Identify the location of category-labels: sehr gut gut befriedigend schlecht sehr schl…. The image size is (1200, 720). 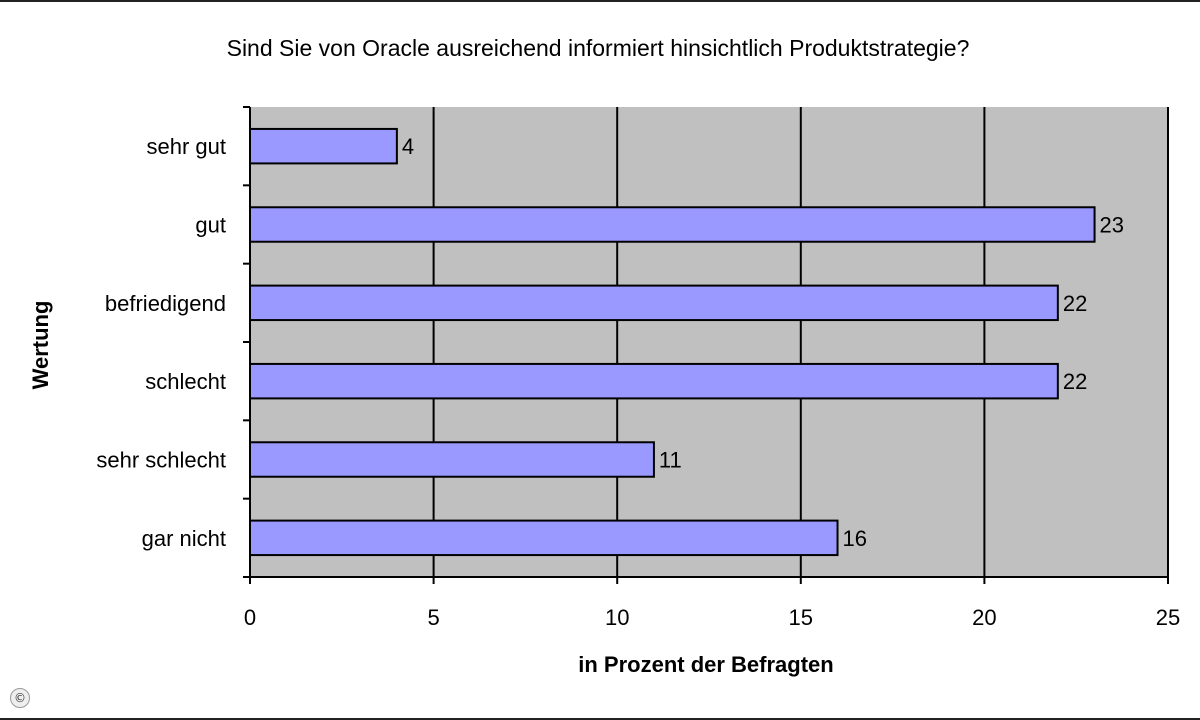
(161, 342).